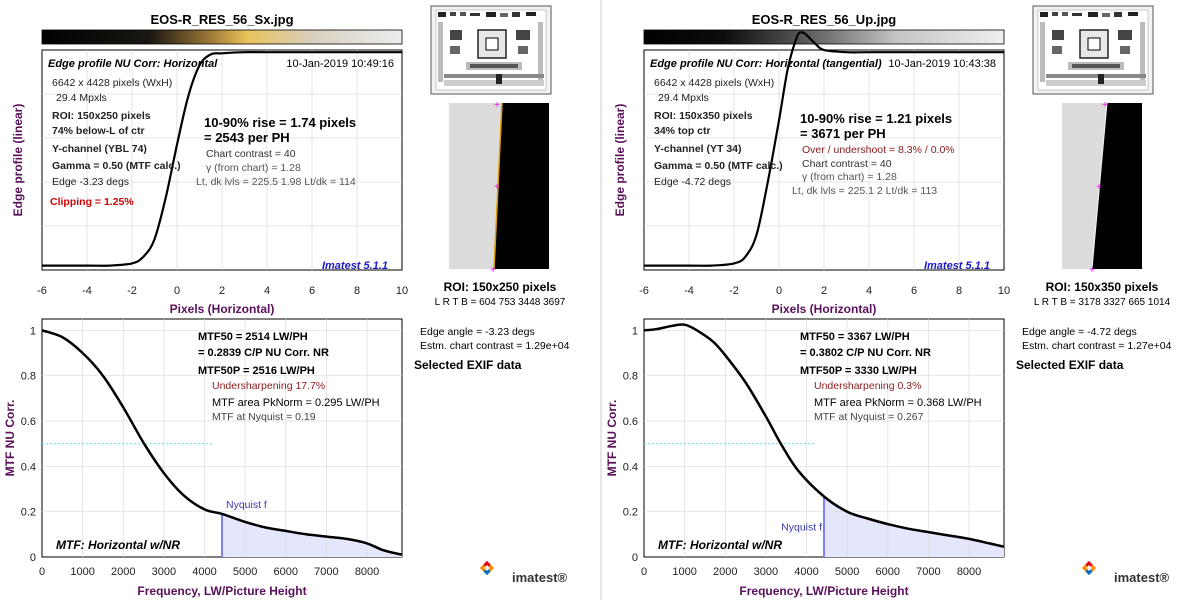  What do you see at coordinates (1004, 291) in the screenshot?
I see `edge-xtick-label: 10` at bounding box center [1004, 291].